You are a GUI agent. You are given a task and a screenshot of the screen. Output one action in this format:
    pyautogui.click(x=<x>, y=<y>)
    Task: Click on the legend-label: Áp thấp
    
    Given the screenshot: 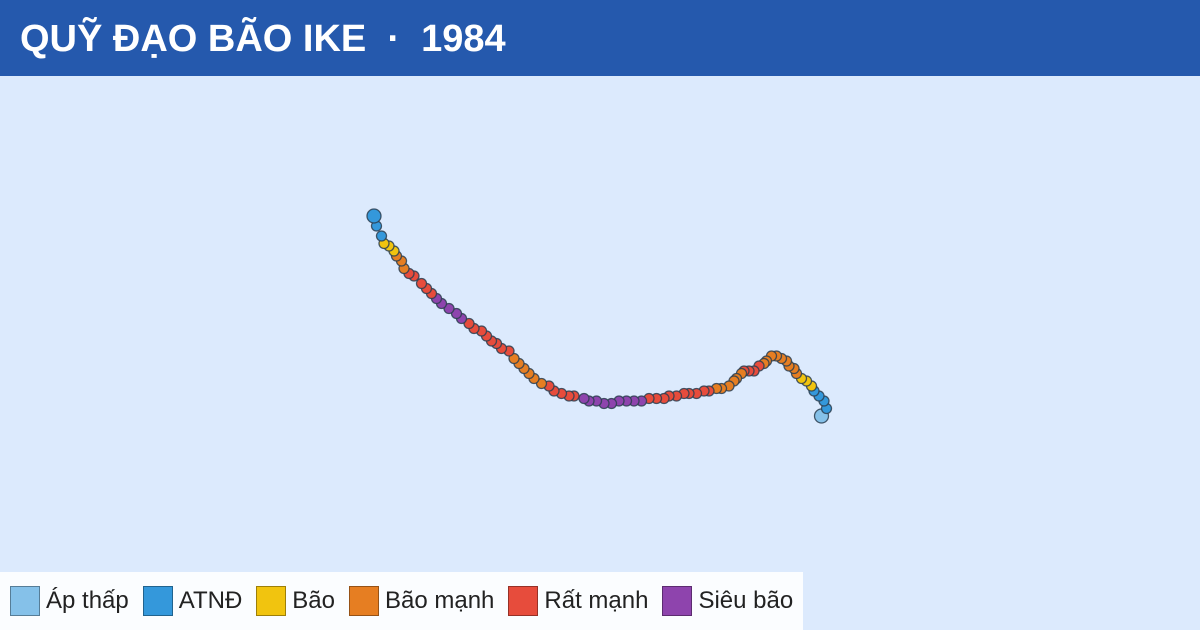 What is the action you would take?
    pyautogui.click(x=87, y=600)
    